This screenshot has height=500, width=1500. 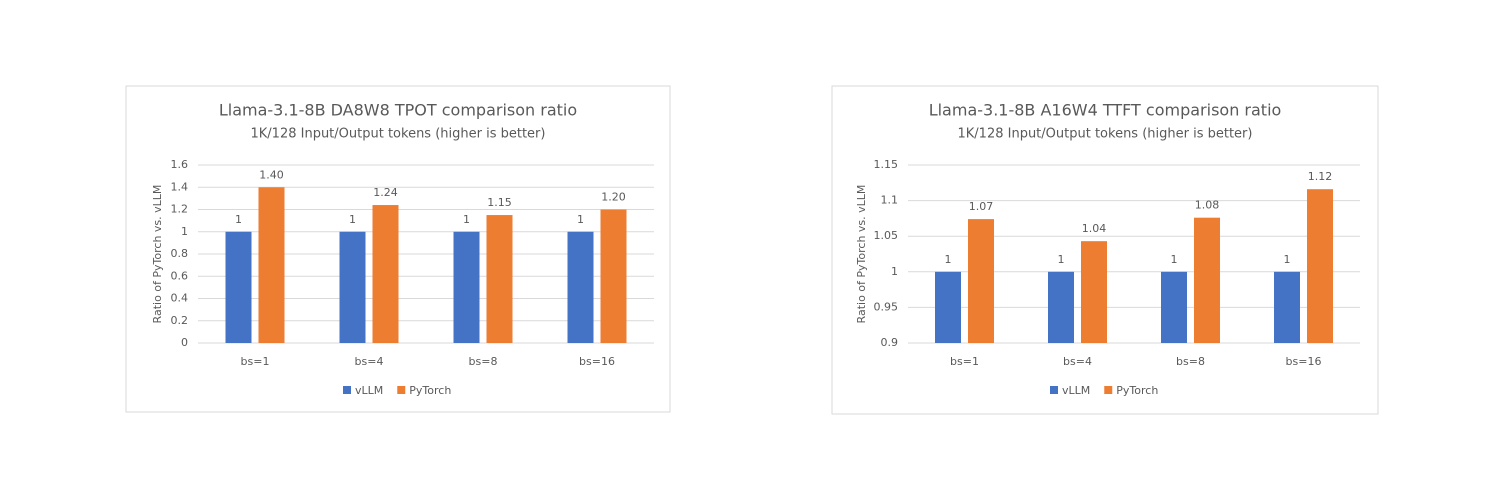 What do you see at coordinates (1320, 176) in the screenshot?
I see `data-label: 1.12` at bounding box center [1320, 176].